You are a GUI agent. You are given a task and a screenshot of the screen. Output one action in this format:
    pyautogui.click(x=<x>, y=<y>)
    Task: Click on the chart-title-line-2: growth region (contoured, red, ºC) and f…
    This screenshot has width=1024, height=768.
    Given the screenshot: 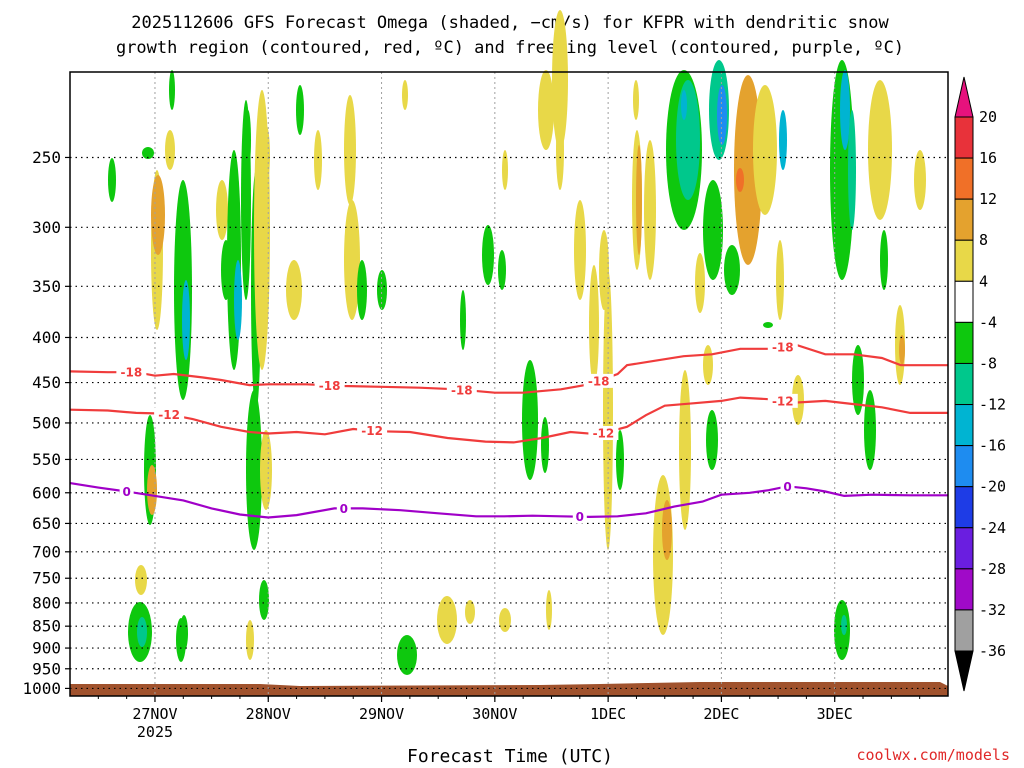 What is the action you would take?
    pyautogui.click(x=510, y=48)
    